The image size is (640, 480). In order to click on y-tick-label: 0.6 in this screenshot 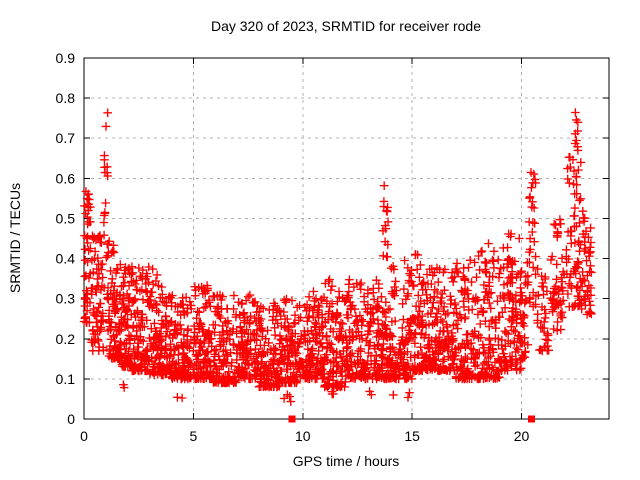, I will do `click(66, 178)`.